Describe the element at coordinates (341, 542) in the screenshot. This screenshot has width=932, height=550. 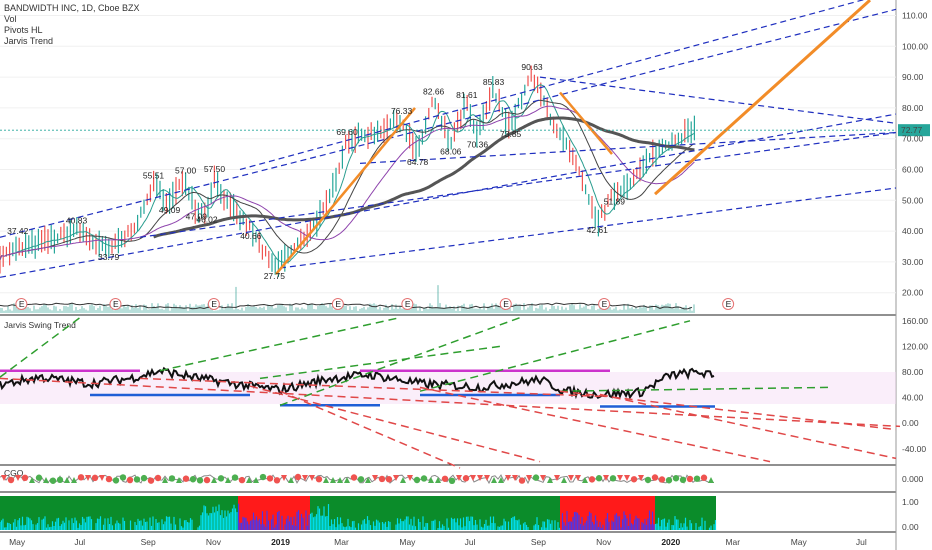
I see `x-tick-label: Mar` at that location.